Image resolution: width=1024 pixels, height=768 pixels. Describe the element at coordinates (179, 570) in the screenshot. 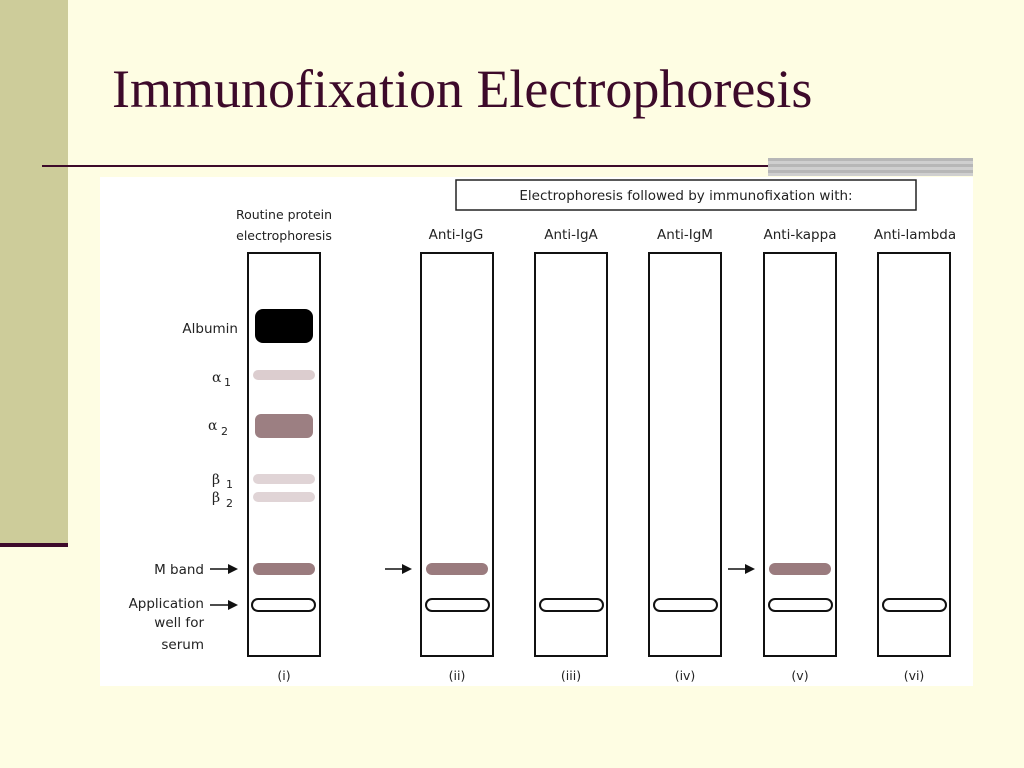

I see `m-band-label: M band` at that location.